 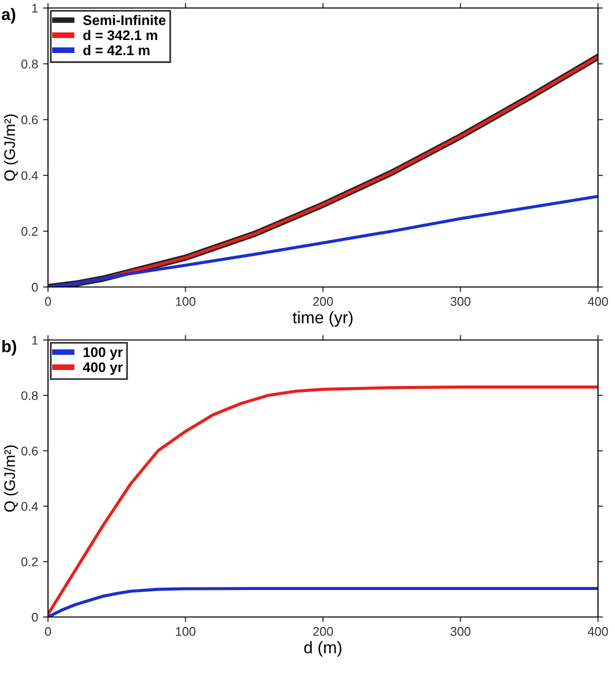 I want to click on x-axis-title: d (m), so click(x=323, y=649).